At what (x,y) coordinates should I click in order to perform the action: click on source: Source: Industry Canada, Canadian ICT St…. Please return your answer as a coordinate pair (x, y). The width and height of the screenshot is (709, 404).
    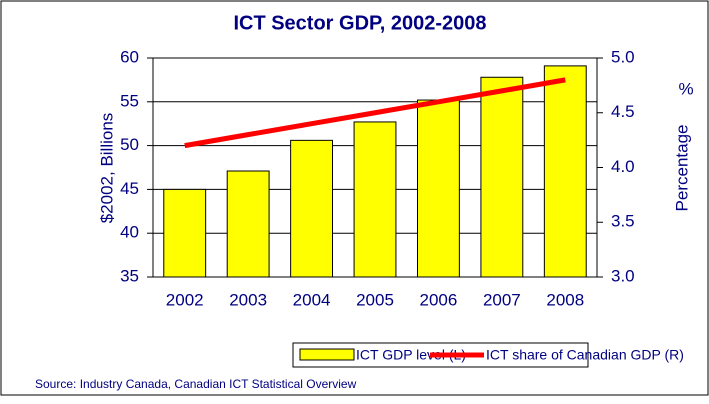
    Looking at the image, I should click on (196, 384).